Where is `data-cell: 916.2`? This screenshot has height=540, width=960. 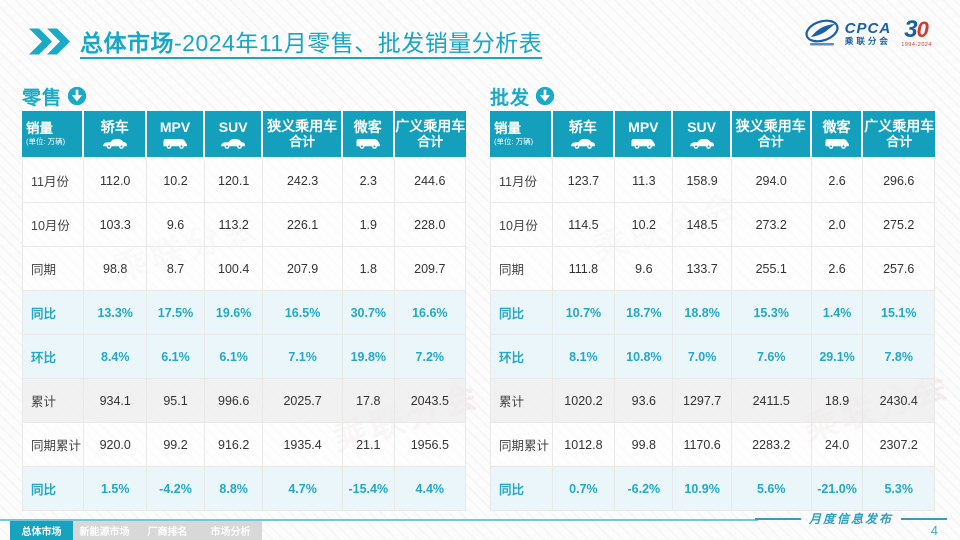 data-cell: 916.2 is located at coordinates (234, 445).